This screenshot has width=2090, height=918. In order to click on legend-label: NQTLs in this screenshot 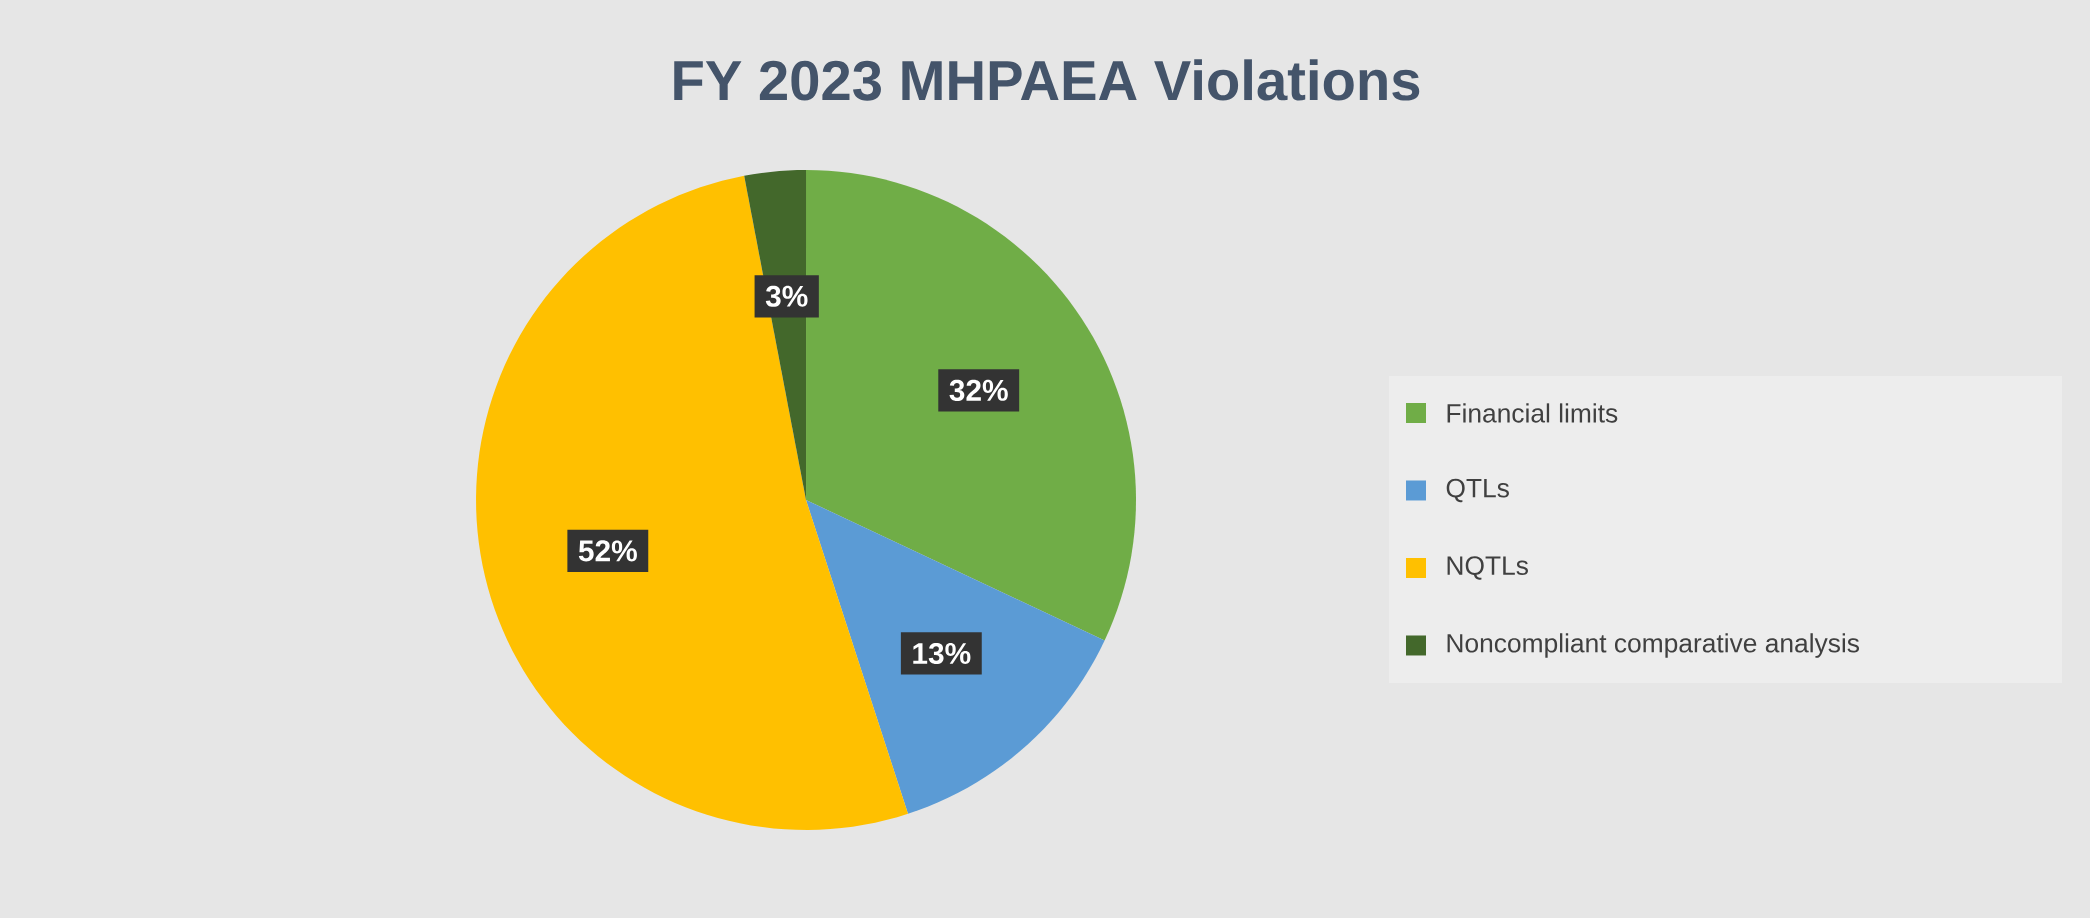, I will do `click(1487, 568)`.